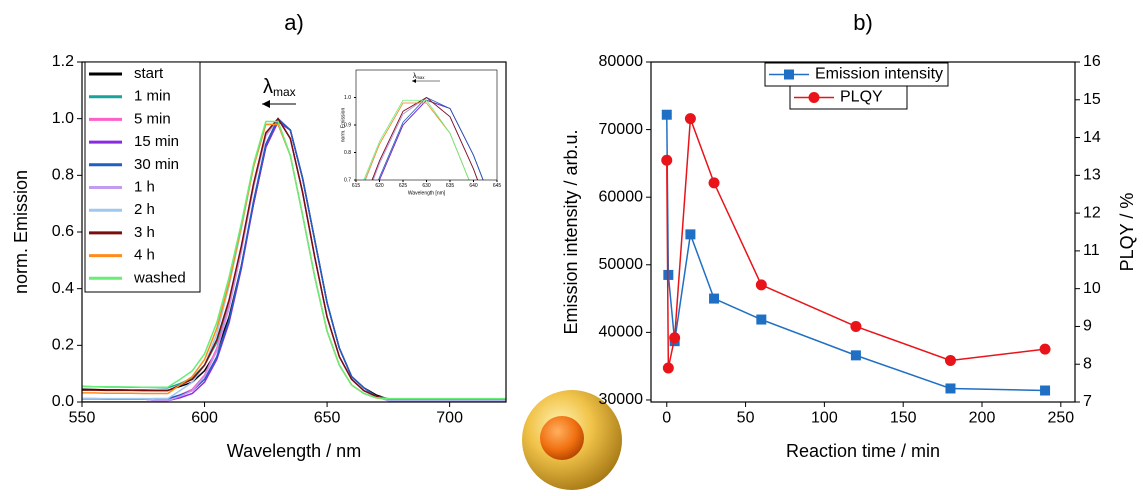  What do you see at coordinates (621, 129) in the screenshot?
I see `y-tick-label: 70000` at bounding box center [621, 129].